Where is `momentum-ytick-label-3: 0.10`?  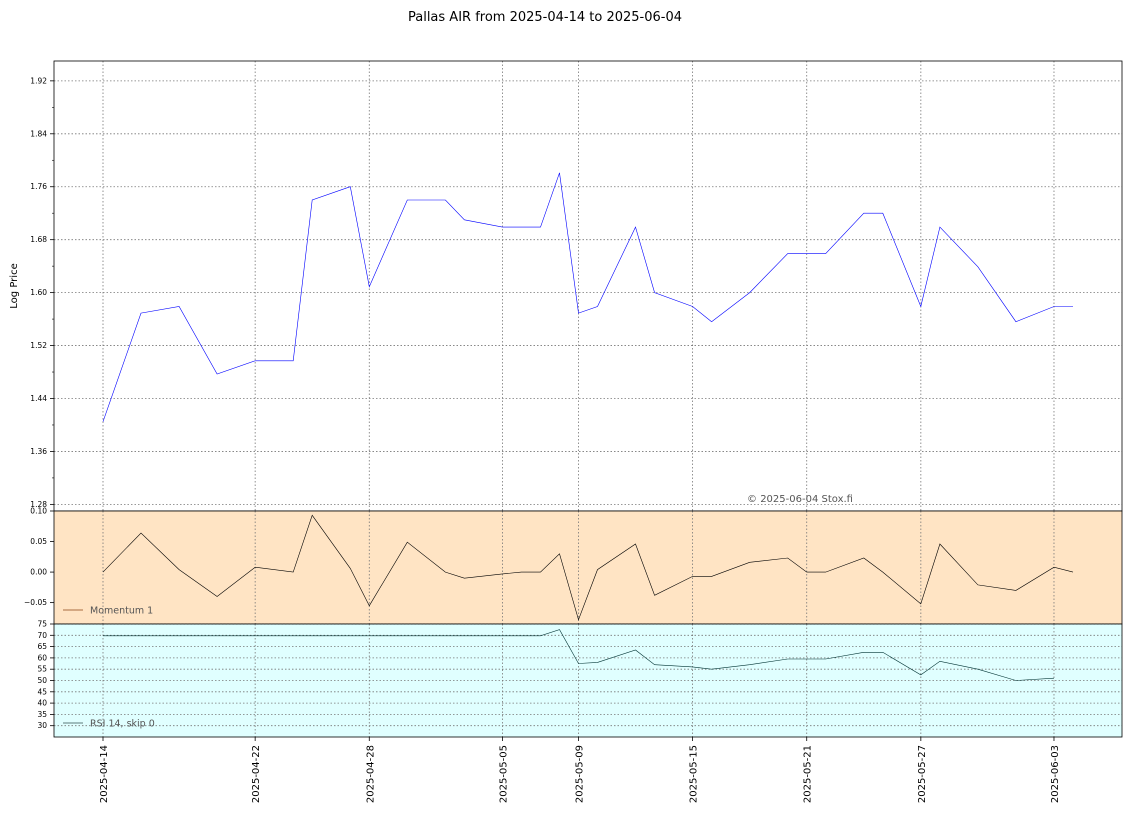
momentum-ytick-label-3: 0.10 is located at coordinates (38, 511).